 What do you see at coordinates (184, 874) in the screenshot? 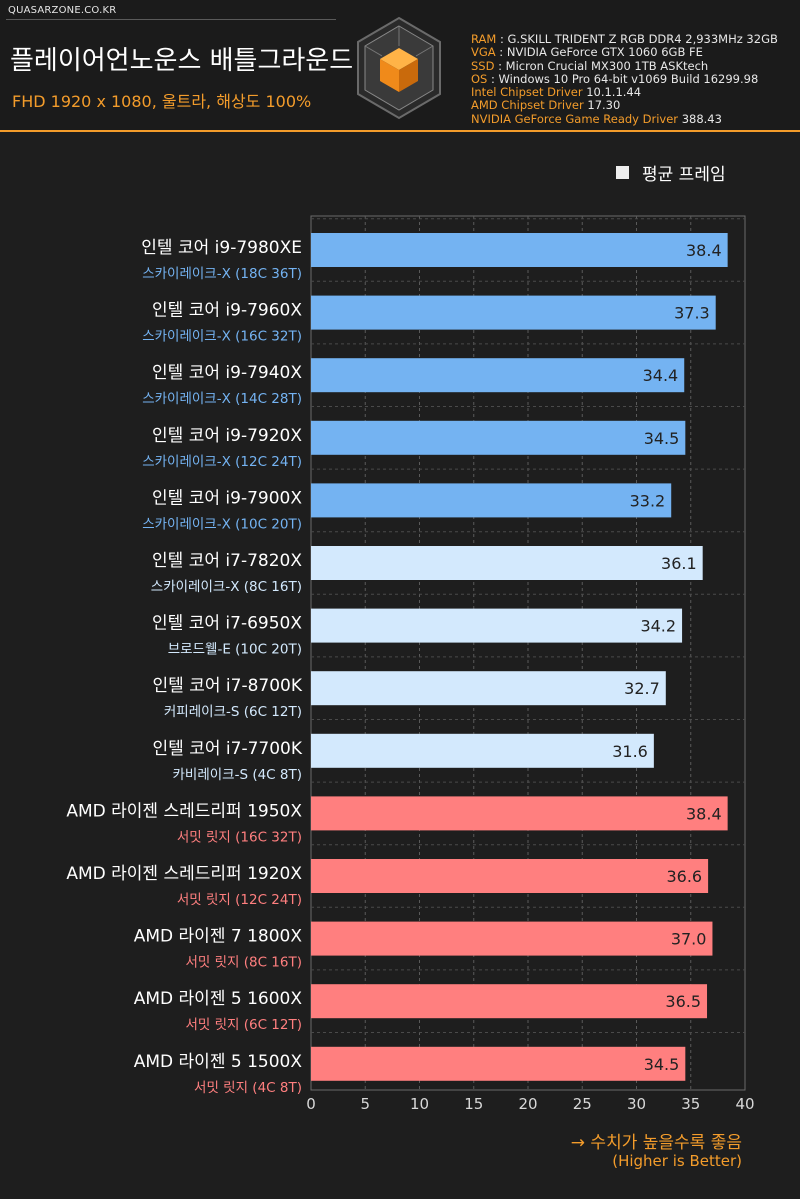
I see `category-name: AMD 라이젠 스레드리퍼 1920X` at bounding box center [184, 874].